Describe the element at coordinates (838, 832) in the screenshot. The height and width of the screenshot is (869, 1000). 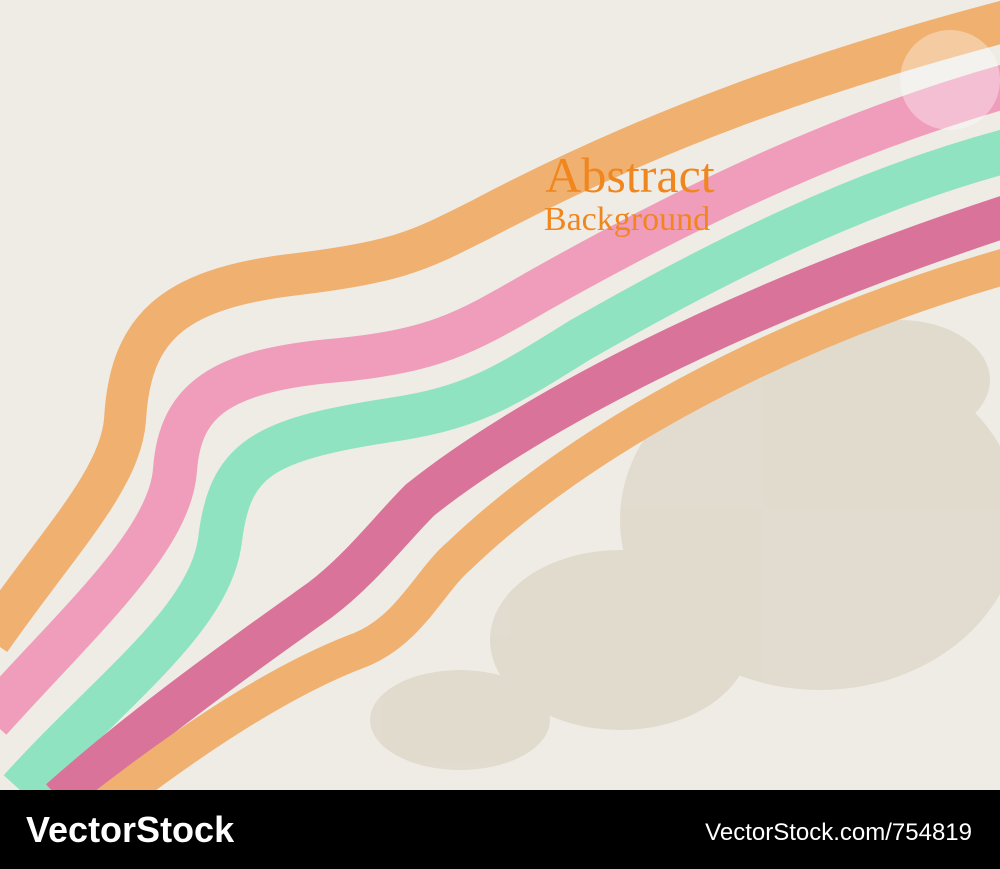
I see `footer-id: VectorStock.com/754819` at that location.